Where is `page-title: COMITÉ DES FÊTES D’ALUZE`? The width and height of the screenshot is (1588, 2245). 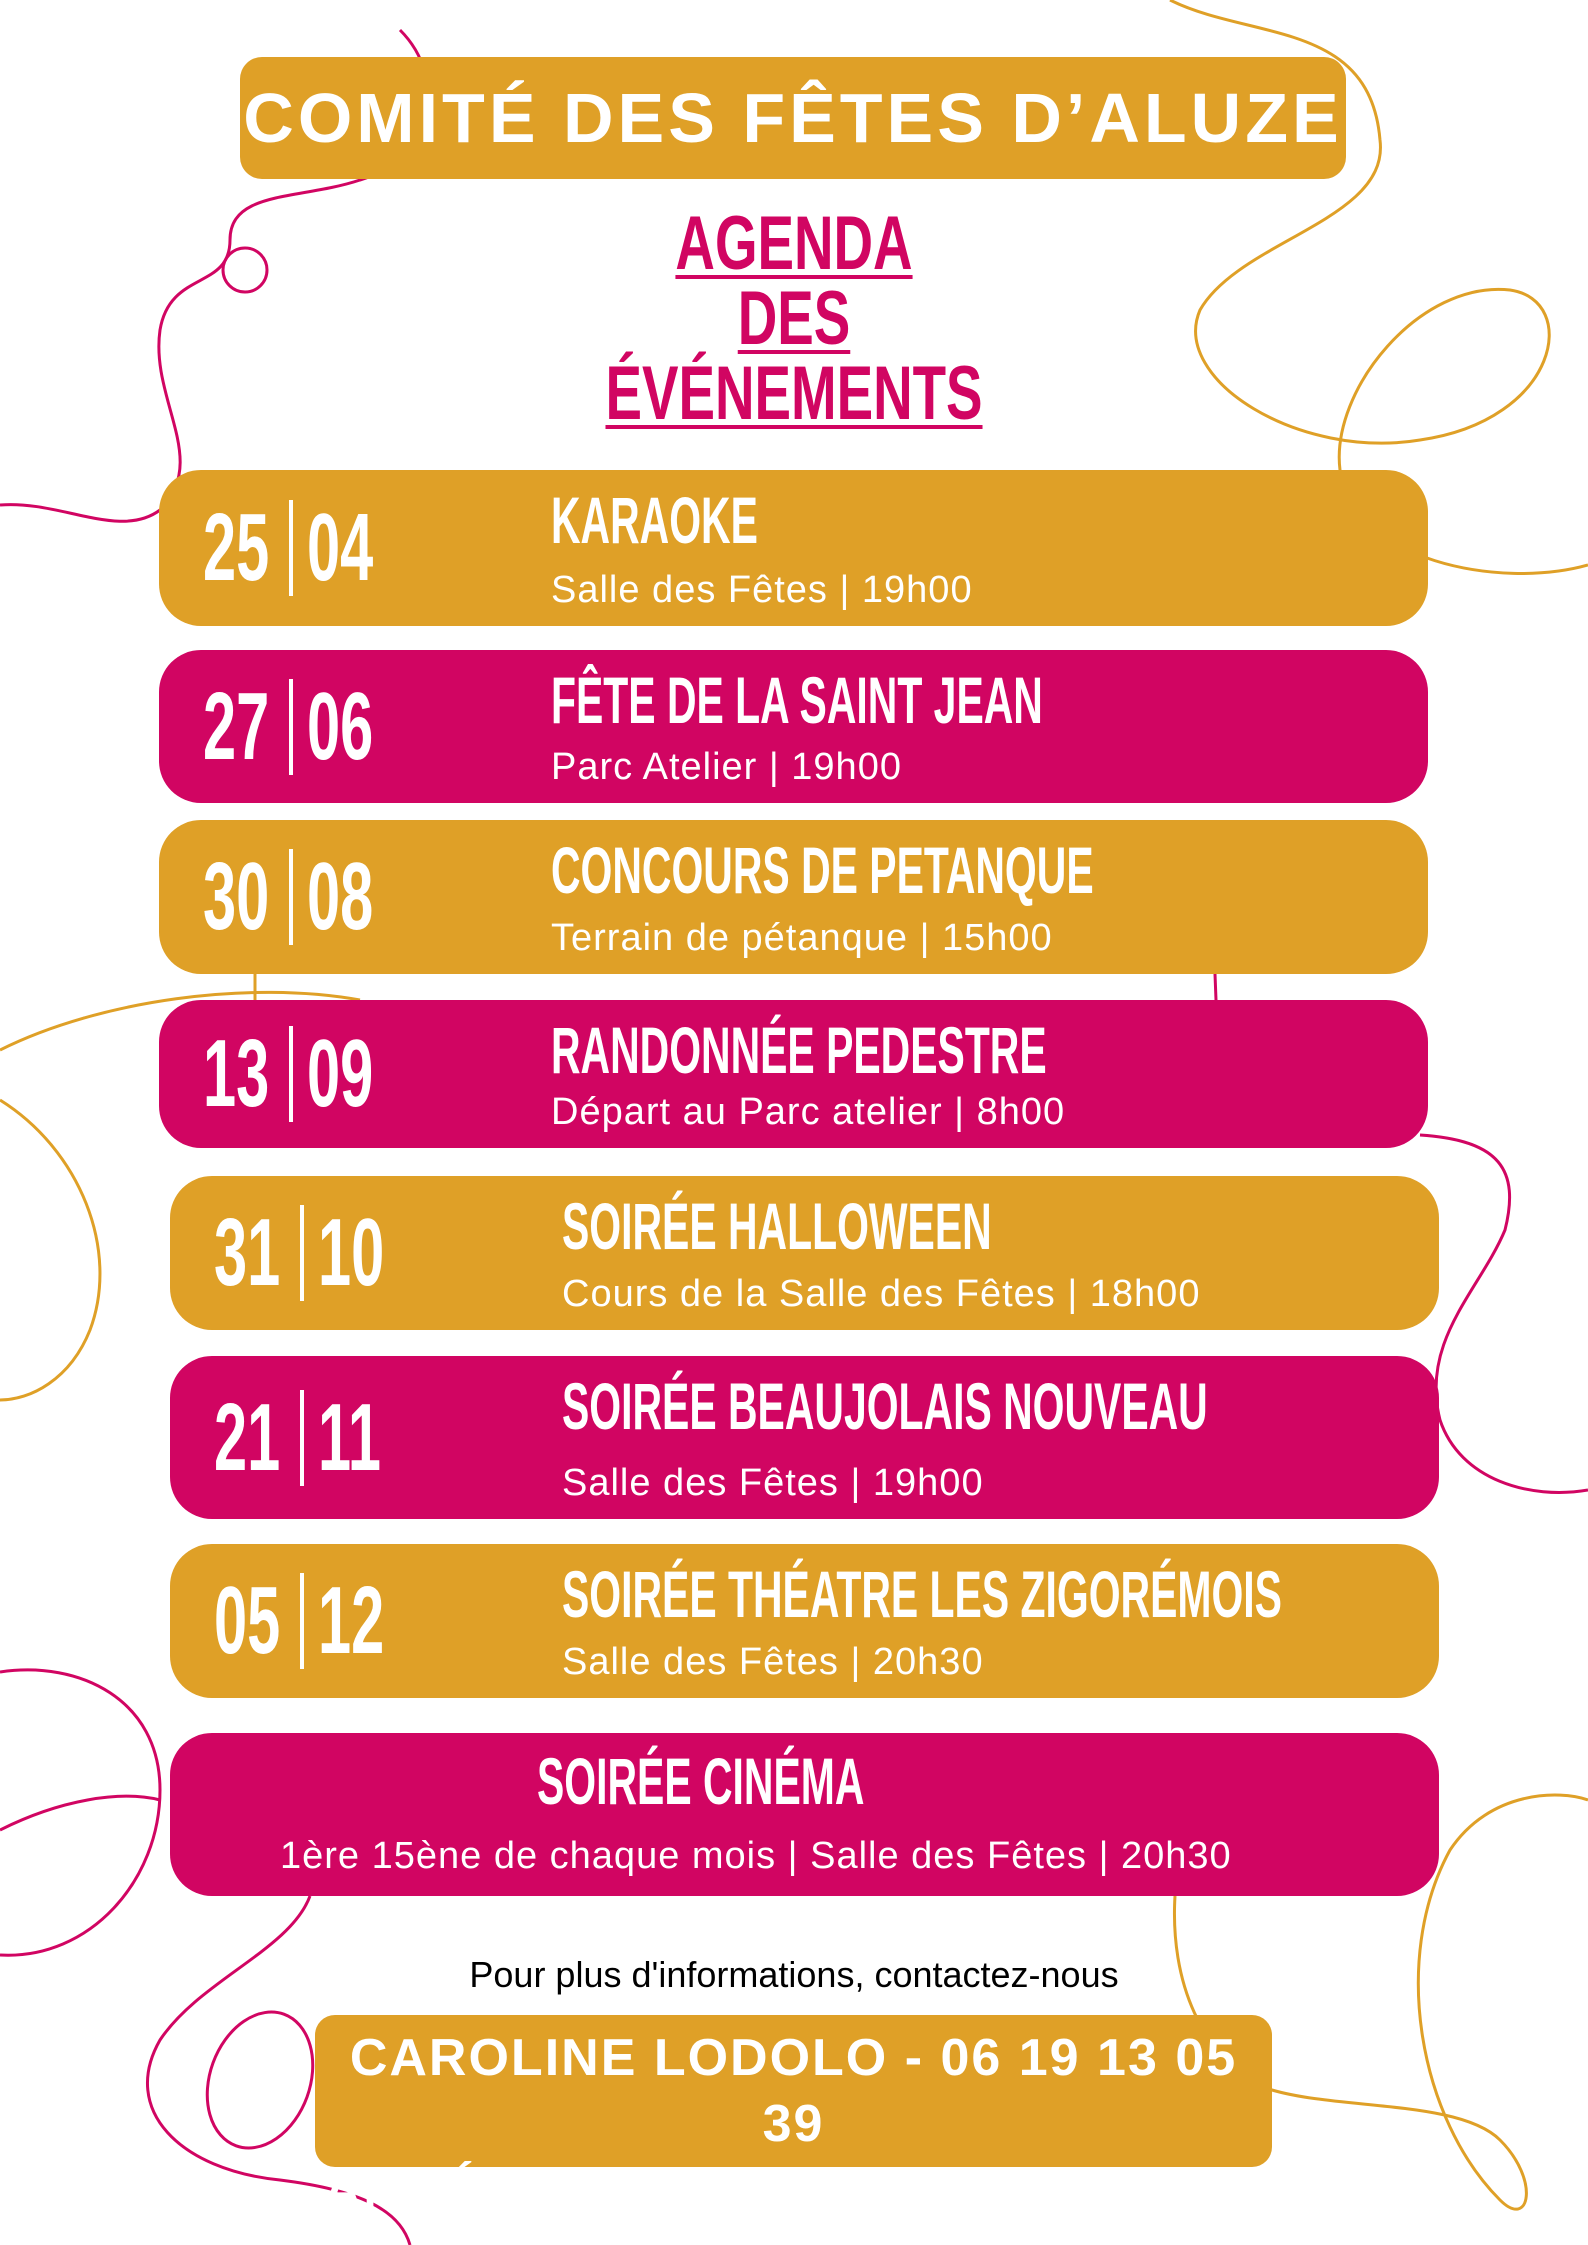
page-title: COMITÉ DES FÊTES D’ALUZE is located at coordinates (793, 118).